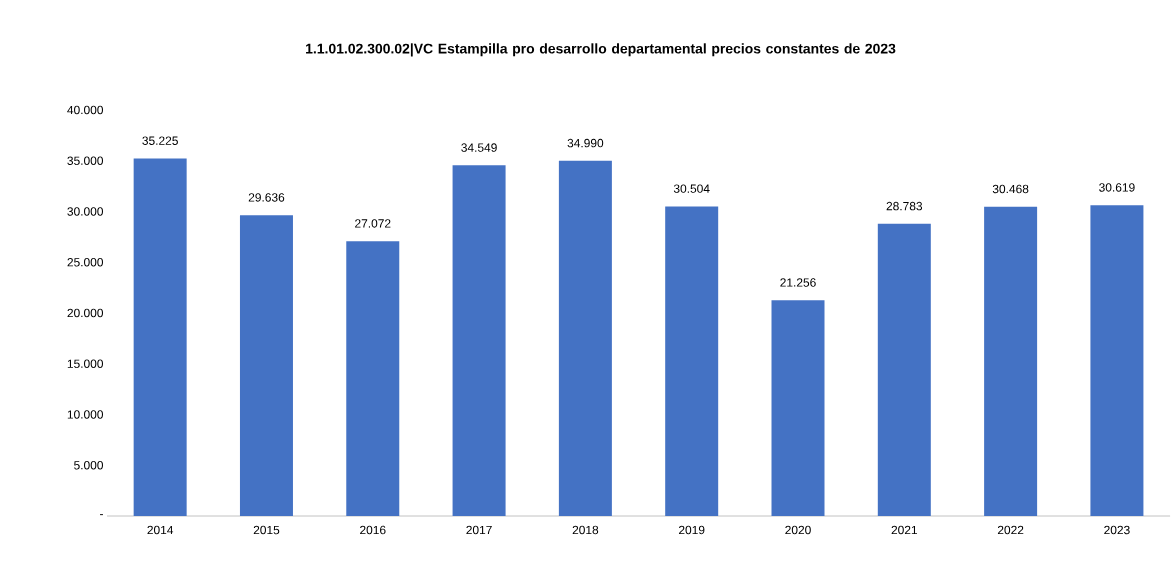 This screenshot has width=1175, height=561. I want to click on y-tick-label: 35.000, so click(85, 160).